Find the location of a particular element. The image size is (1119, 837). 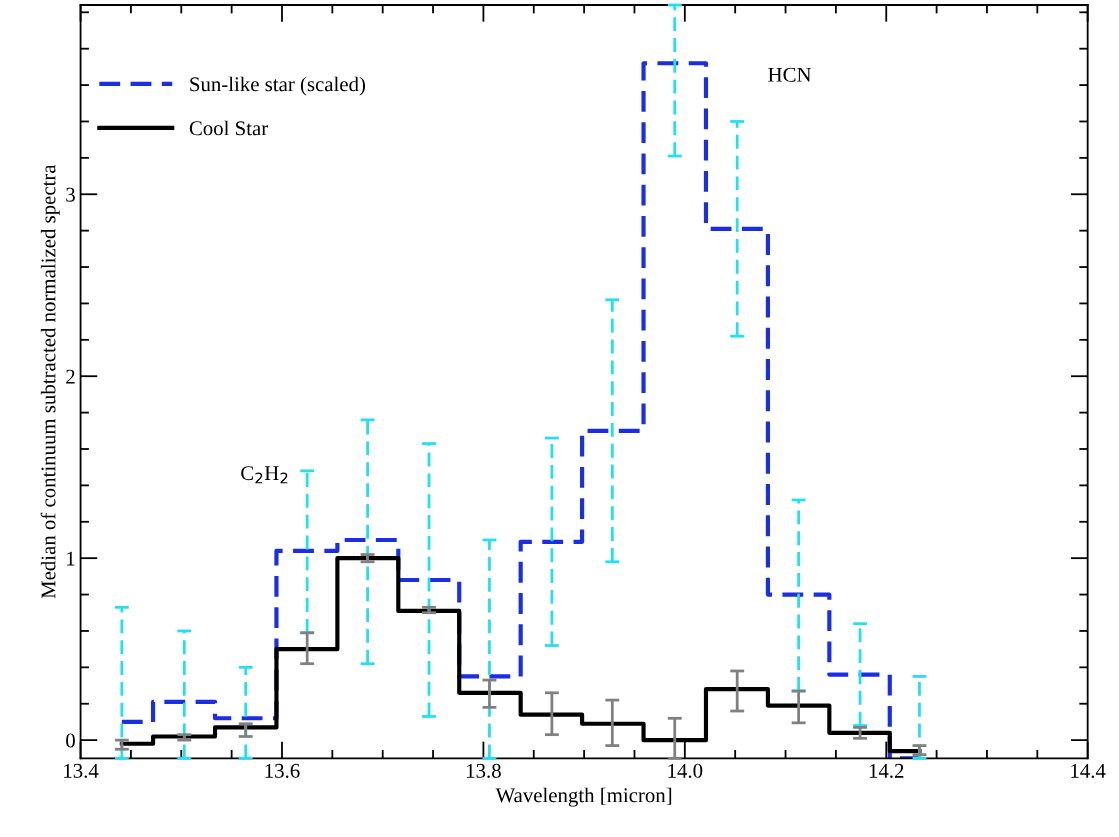

annotation: C$_{2}$H$_{2}$ is located at coordinates (264, 475).